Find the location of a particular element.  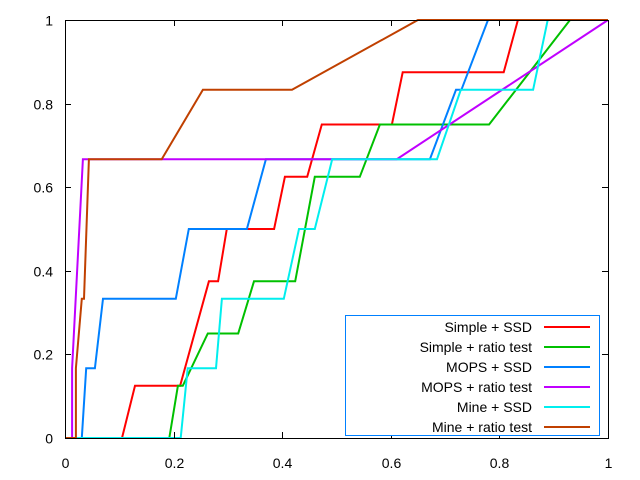

y-tick-label: 1 is located at coordinates (49, 21).